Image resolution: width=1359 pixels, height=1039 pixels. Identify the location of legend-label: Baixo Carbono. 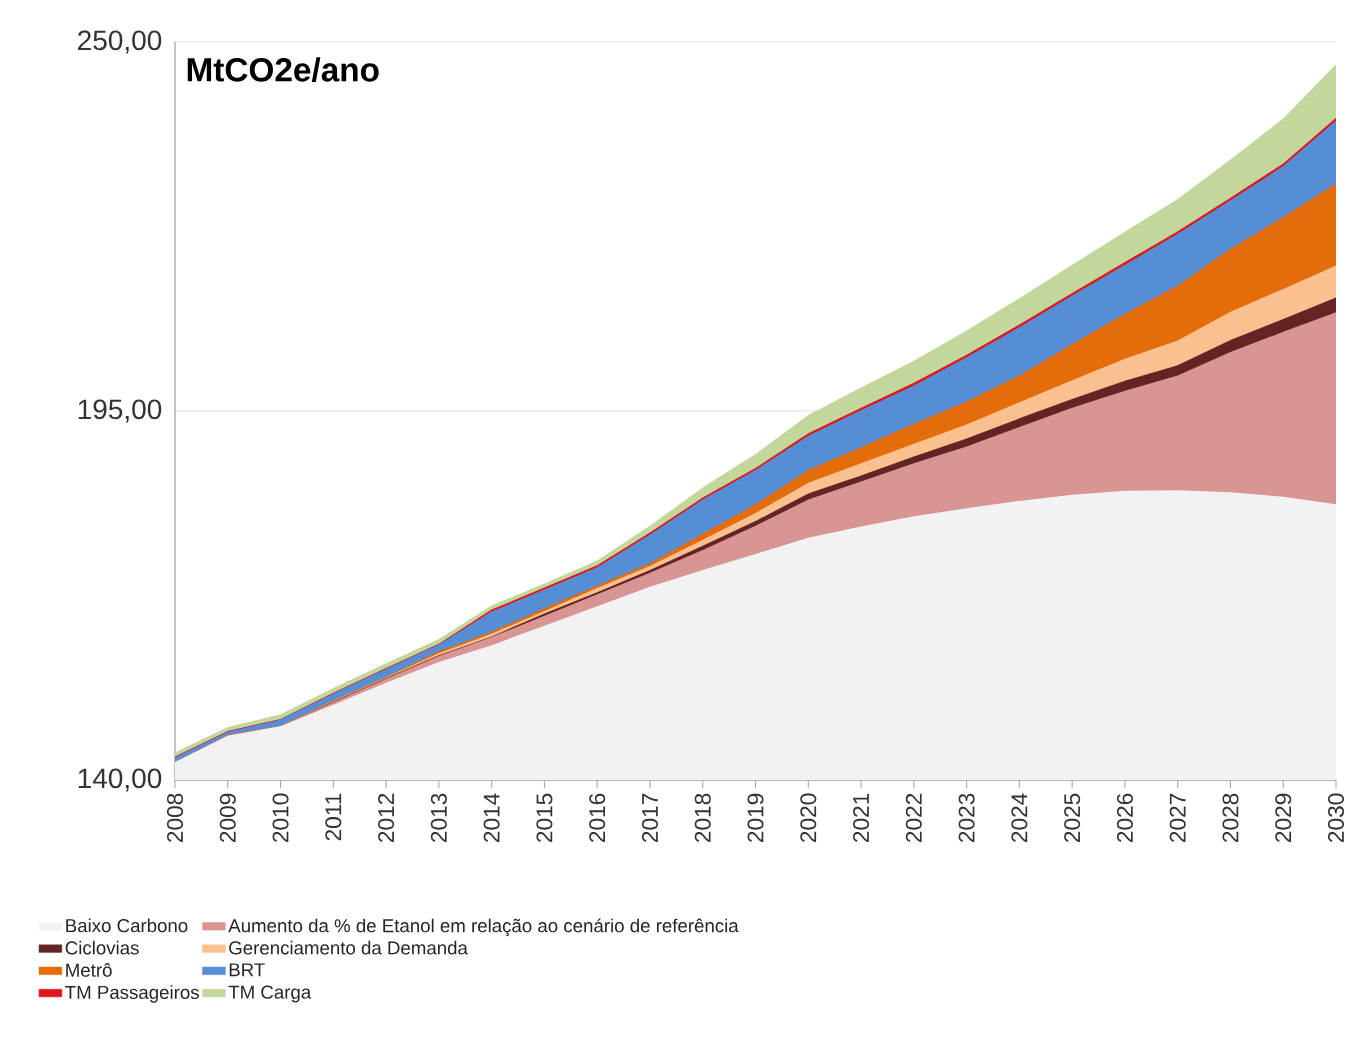
(127, 925).